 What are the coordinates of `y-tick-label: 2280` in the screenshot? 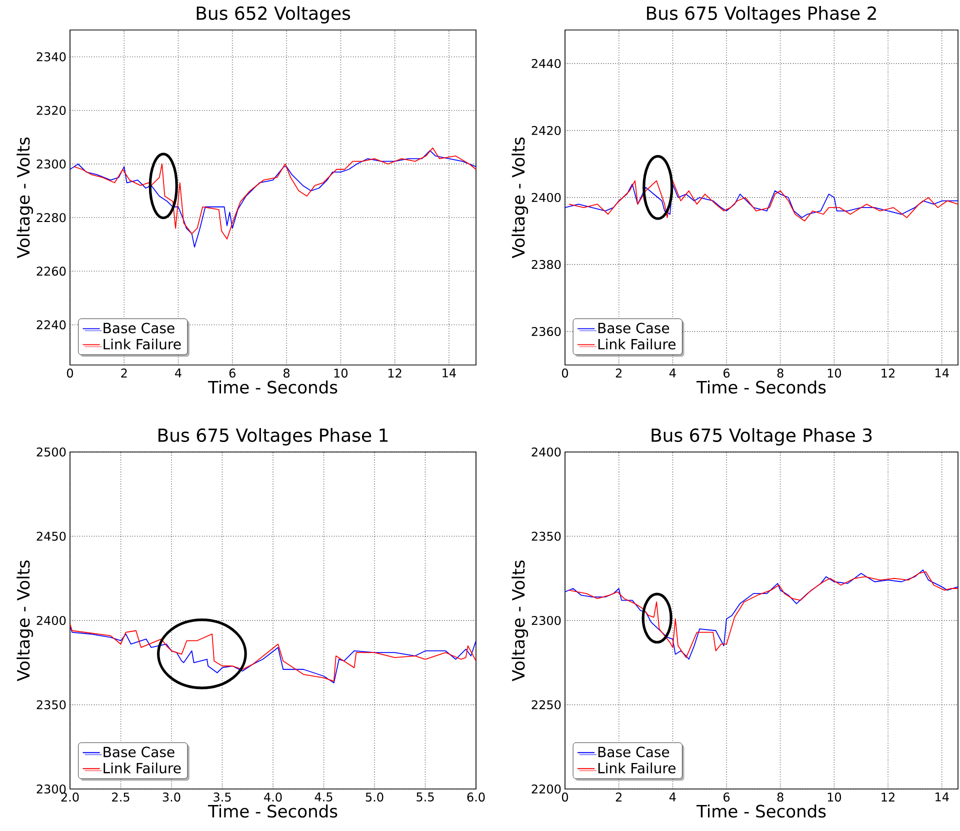 It's located at (51, 217).